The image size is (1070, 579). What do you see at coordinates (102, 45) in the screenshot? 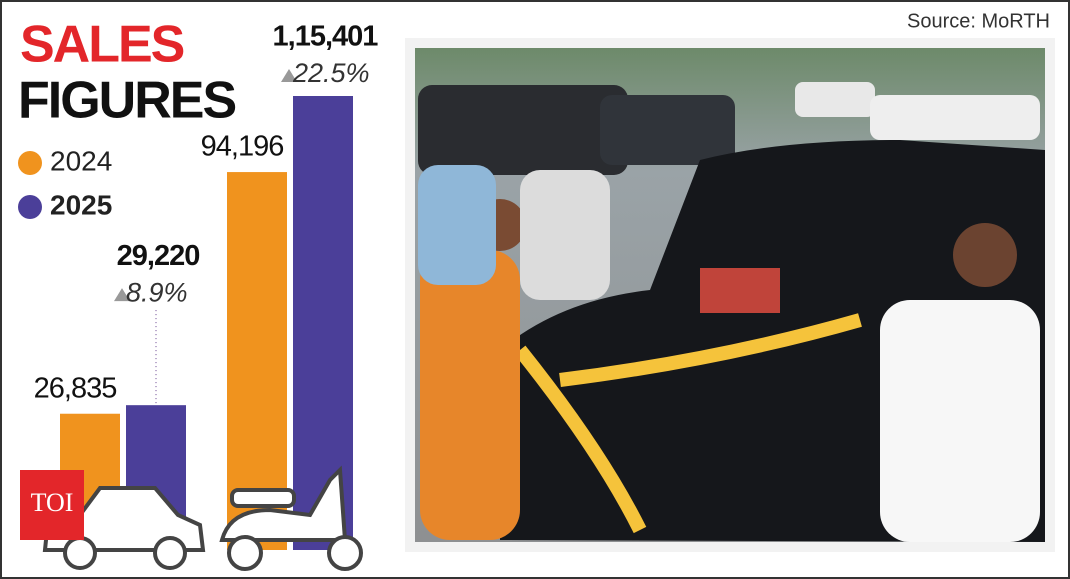
I see `title-line: SALES` at bounding box center [102, 45].